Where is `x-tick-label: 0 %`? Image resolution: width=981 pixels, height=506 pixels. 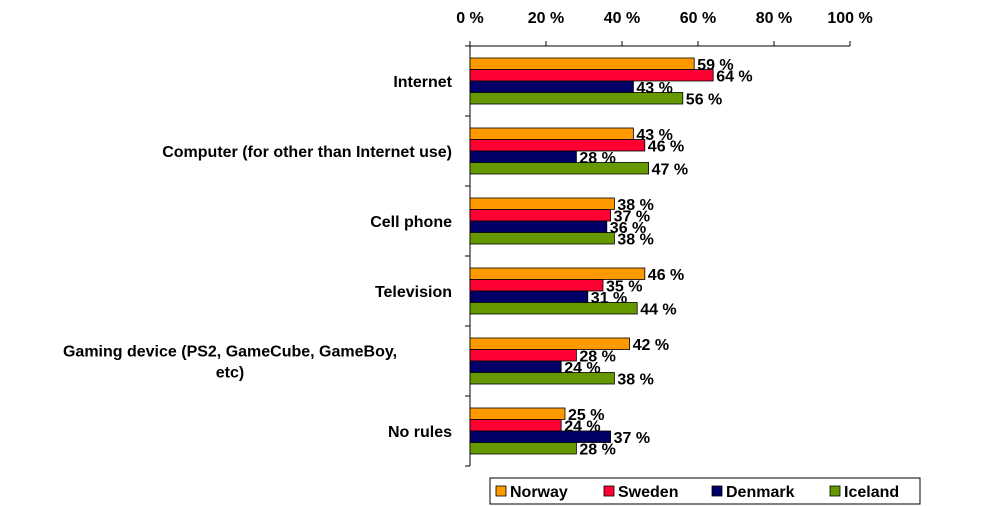
x-tick-label: 0 % is located at coordinates (470, 18).